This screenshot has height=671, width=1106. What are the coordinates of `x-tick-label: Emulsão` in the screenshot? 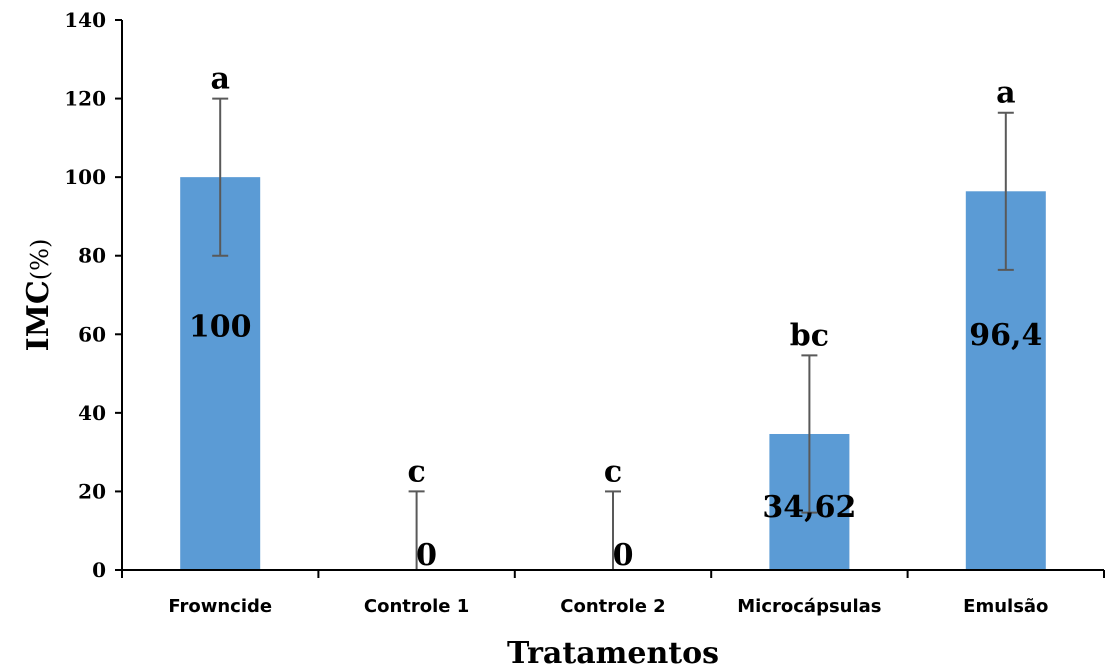 It's located at (1005, 606).